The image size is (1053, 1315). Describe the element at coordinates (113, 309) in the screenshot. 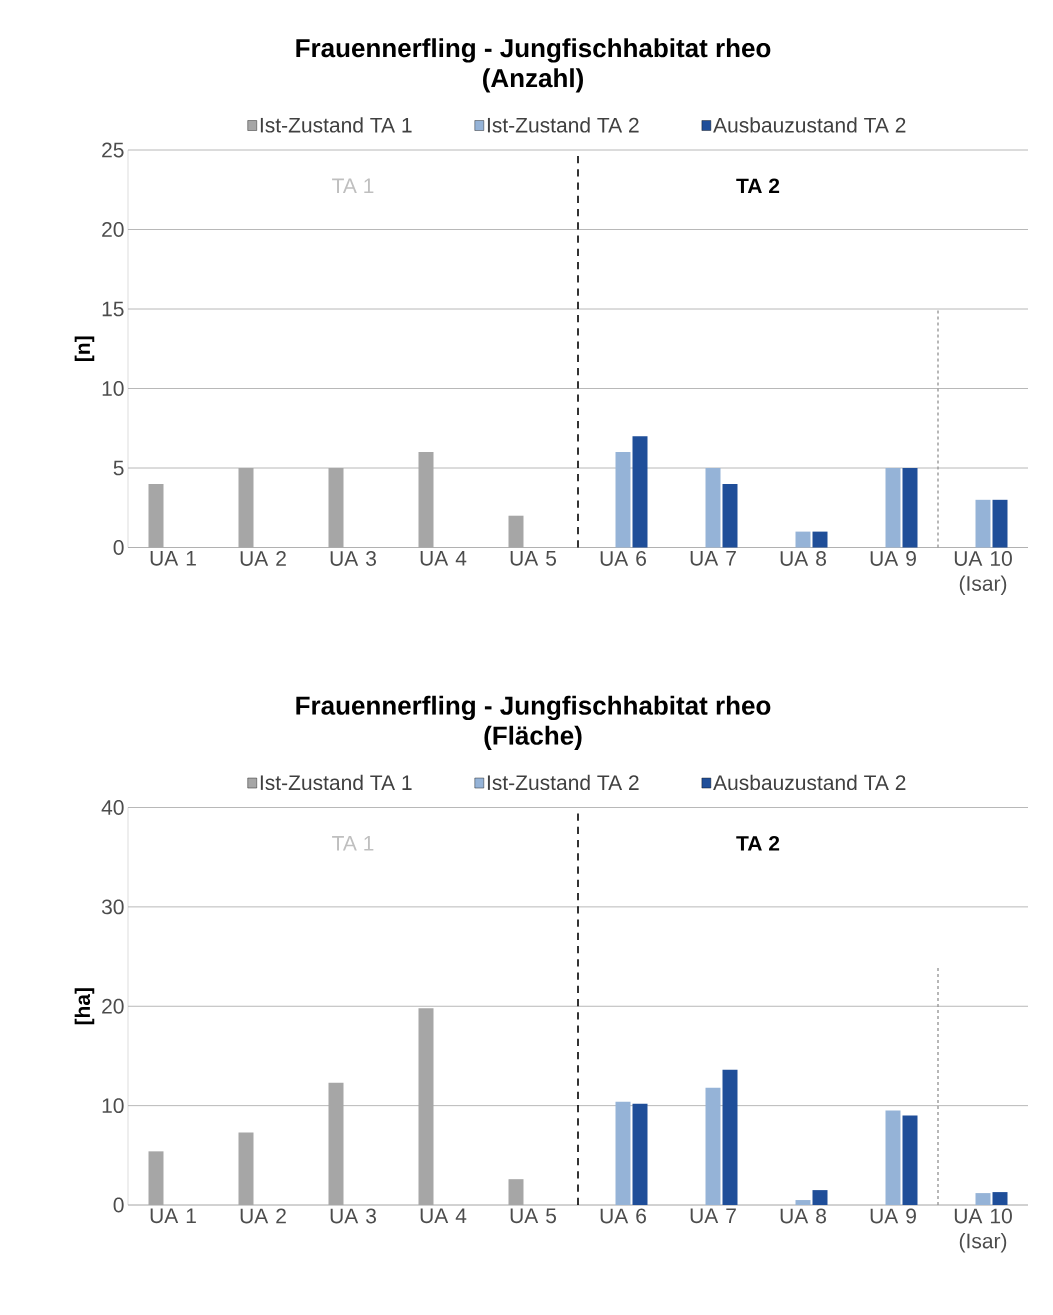

I see `y-tick-label: 15` at that location.